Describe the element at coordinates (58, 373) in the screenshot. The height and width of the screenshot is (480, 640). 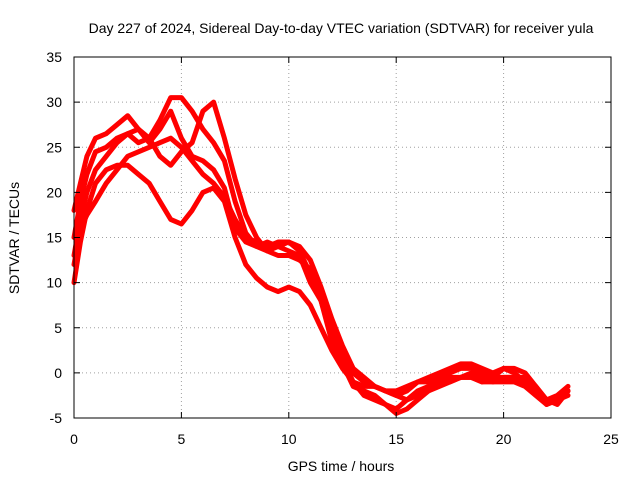
I see `y-tick-label: 0` at that location.